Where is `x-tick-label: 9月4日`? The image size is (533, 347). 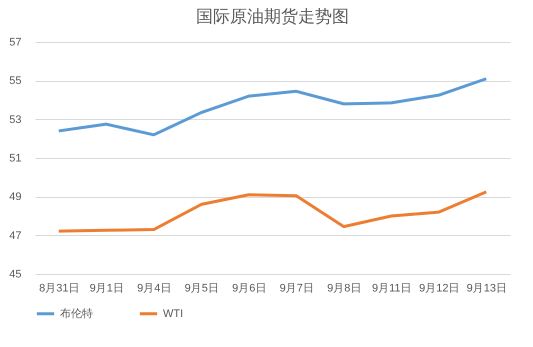
x-tick-label: 9月4日 is located at coordinates (154, 288).